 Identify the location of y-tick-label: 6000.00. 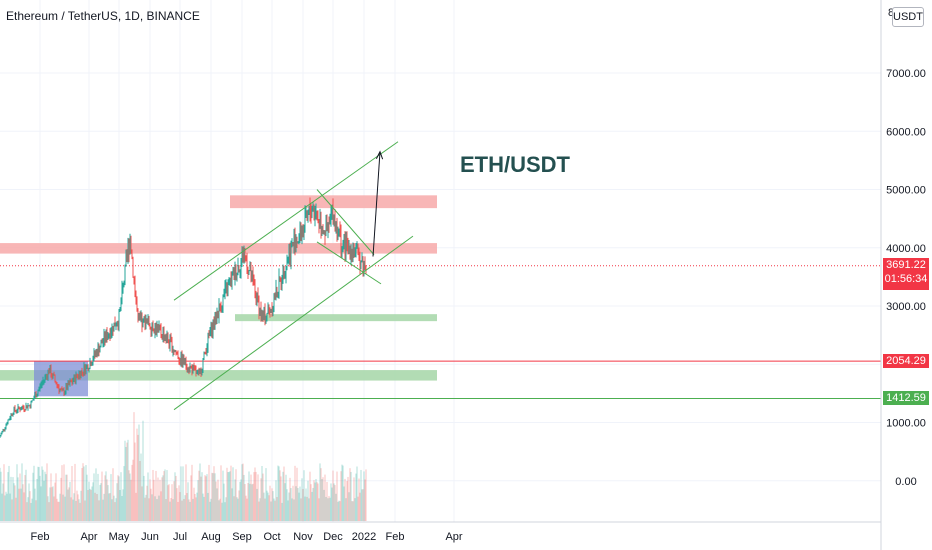
(906, 132).